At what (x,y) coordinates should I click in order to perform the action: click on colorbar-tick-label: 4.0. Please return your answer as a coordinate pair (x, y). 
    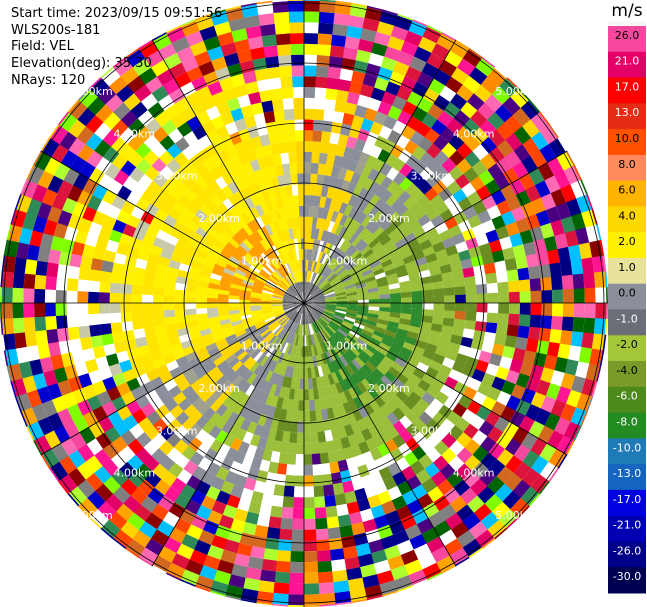
    Looking at the image, I should click on (627, 215).